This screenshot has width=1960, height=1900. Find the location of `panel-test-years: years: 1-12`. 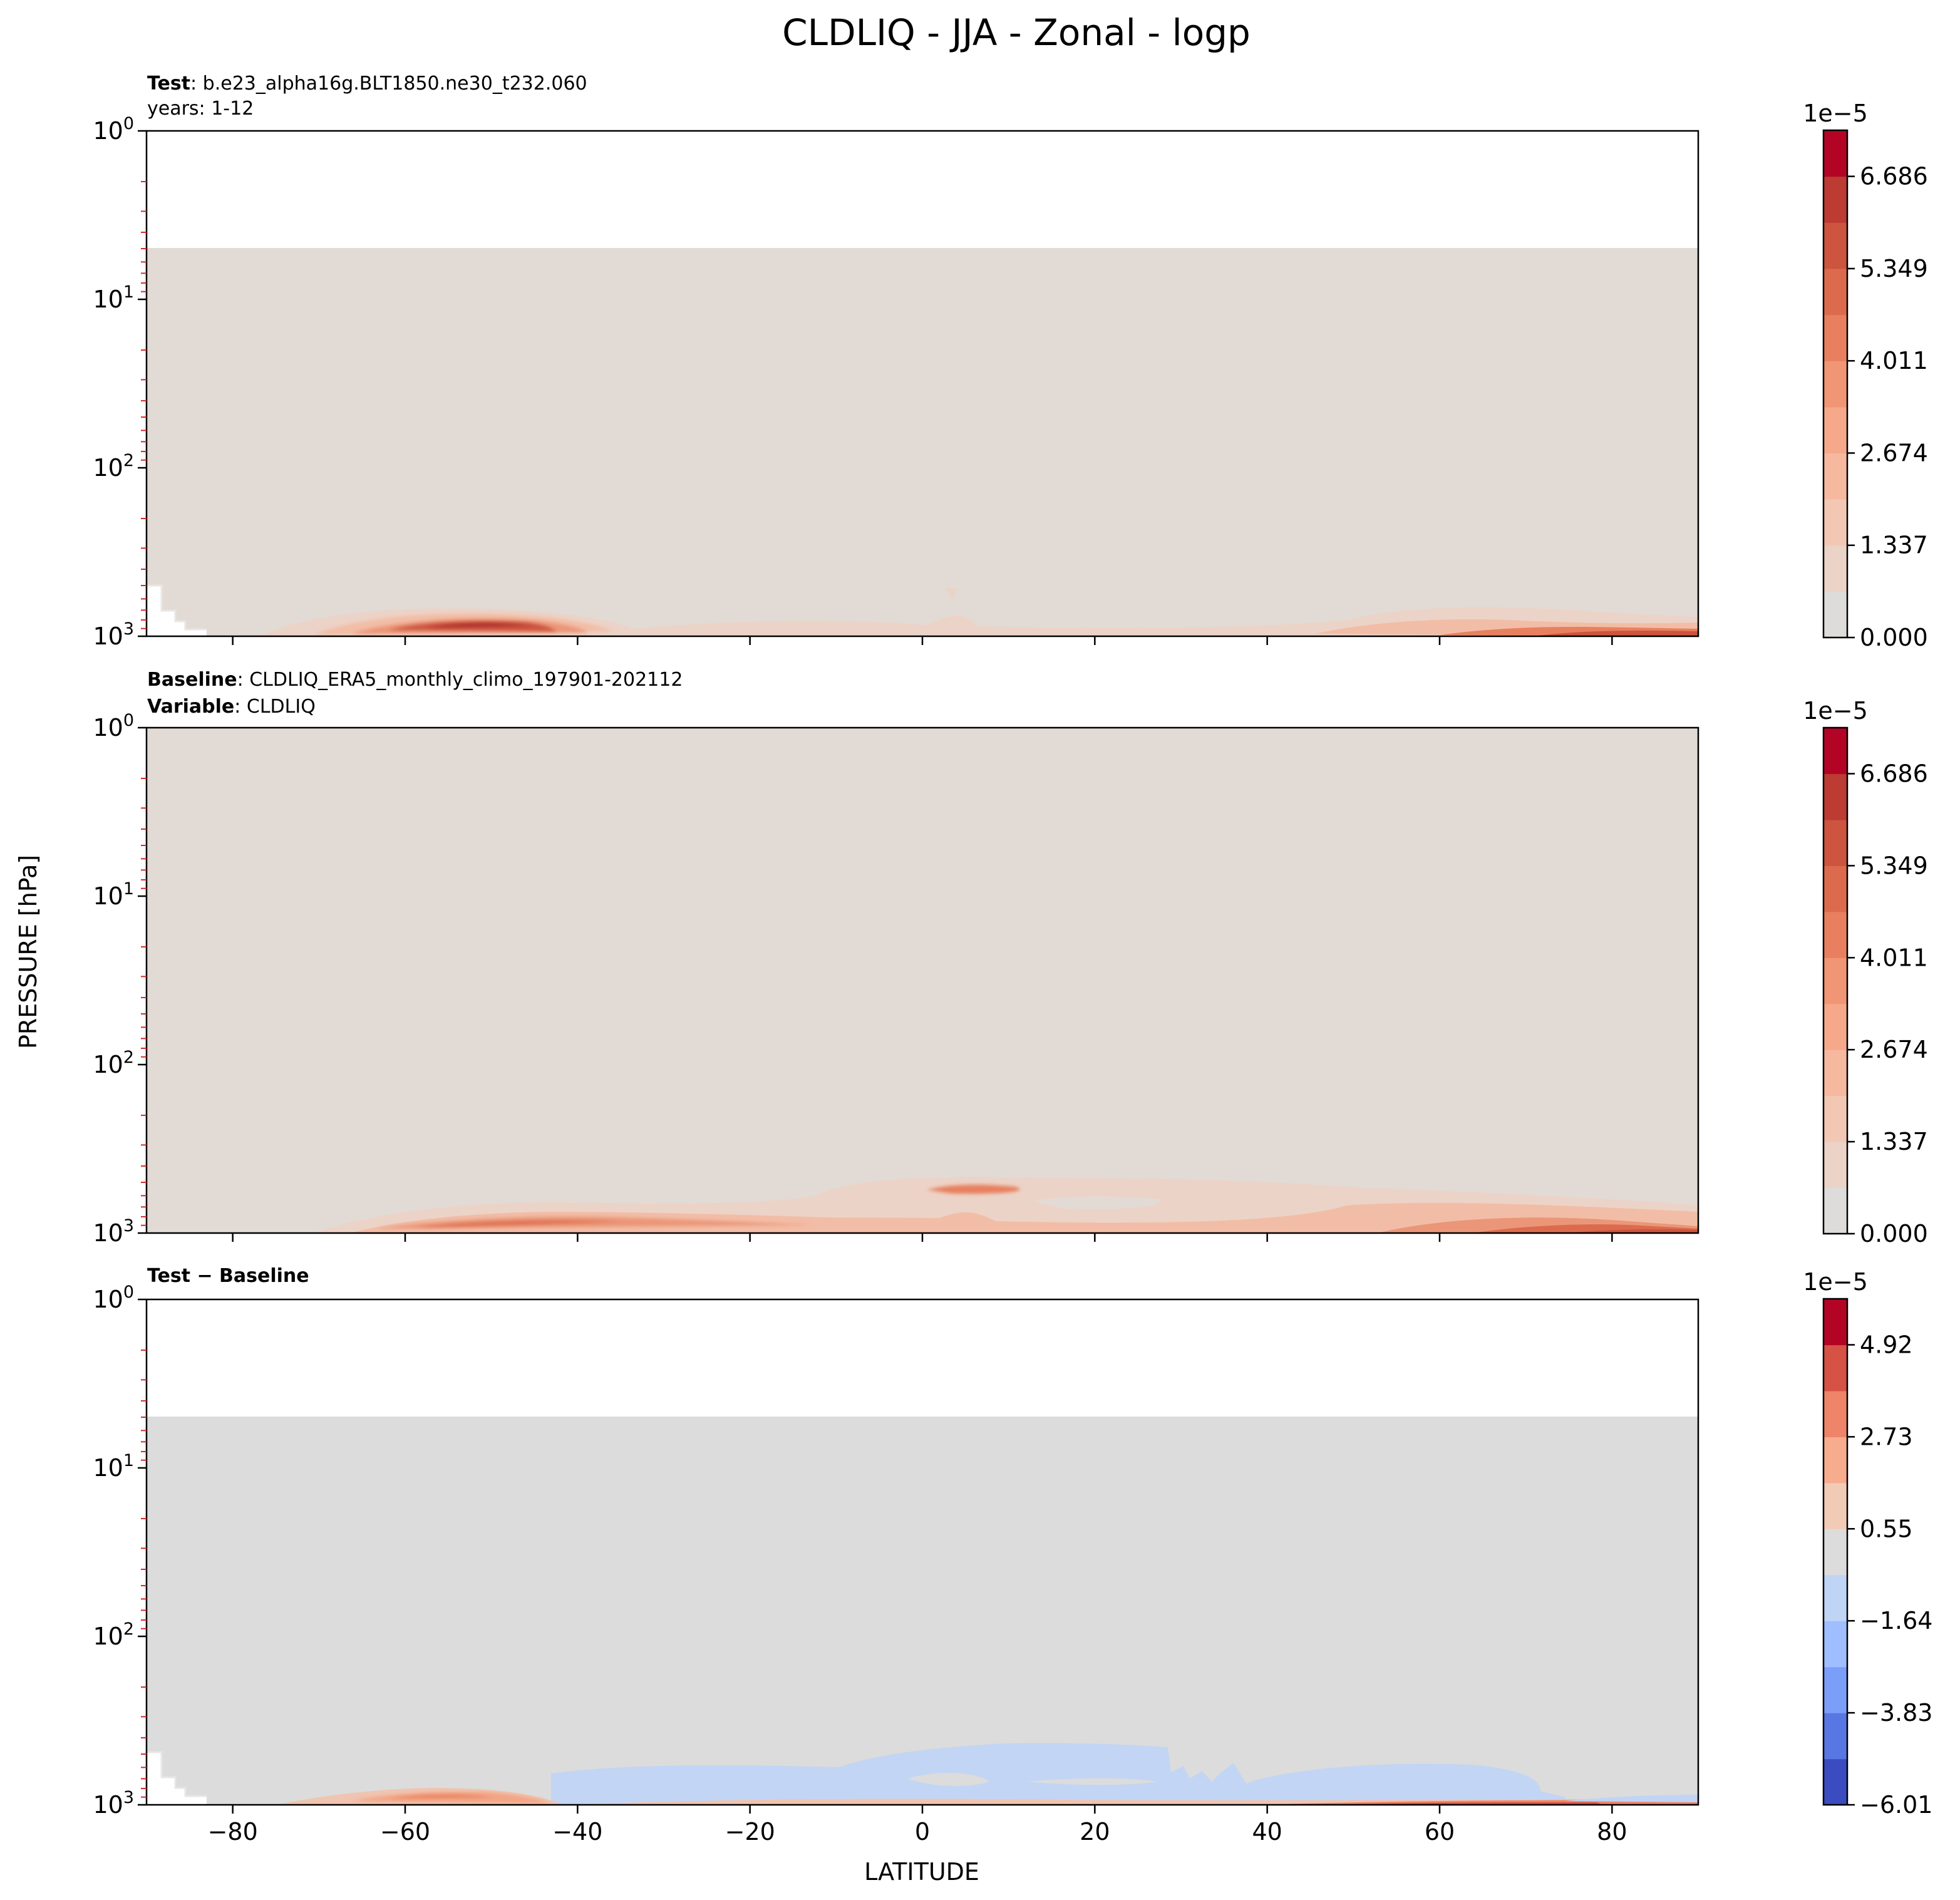

panel-test-years: years: 1-12 is located at coordinates (200, 109).